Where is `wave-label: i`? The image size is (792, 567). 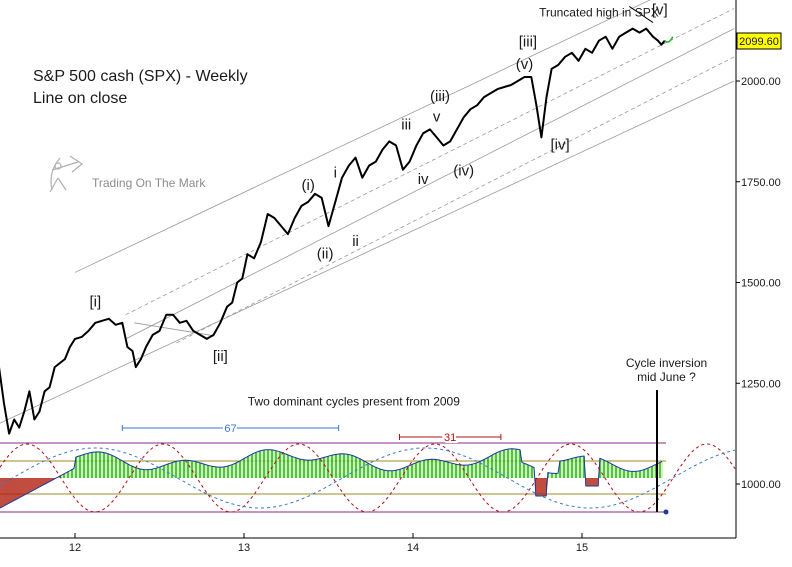
wave-label: i is located at coordinates (335, 173).